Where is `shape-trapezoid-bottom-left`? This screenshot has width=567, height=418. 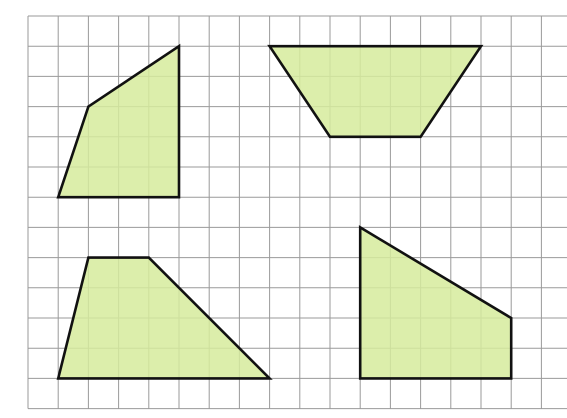
shape-trapezoid-bottom-left is located at coordinates (164, 318).